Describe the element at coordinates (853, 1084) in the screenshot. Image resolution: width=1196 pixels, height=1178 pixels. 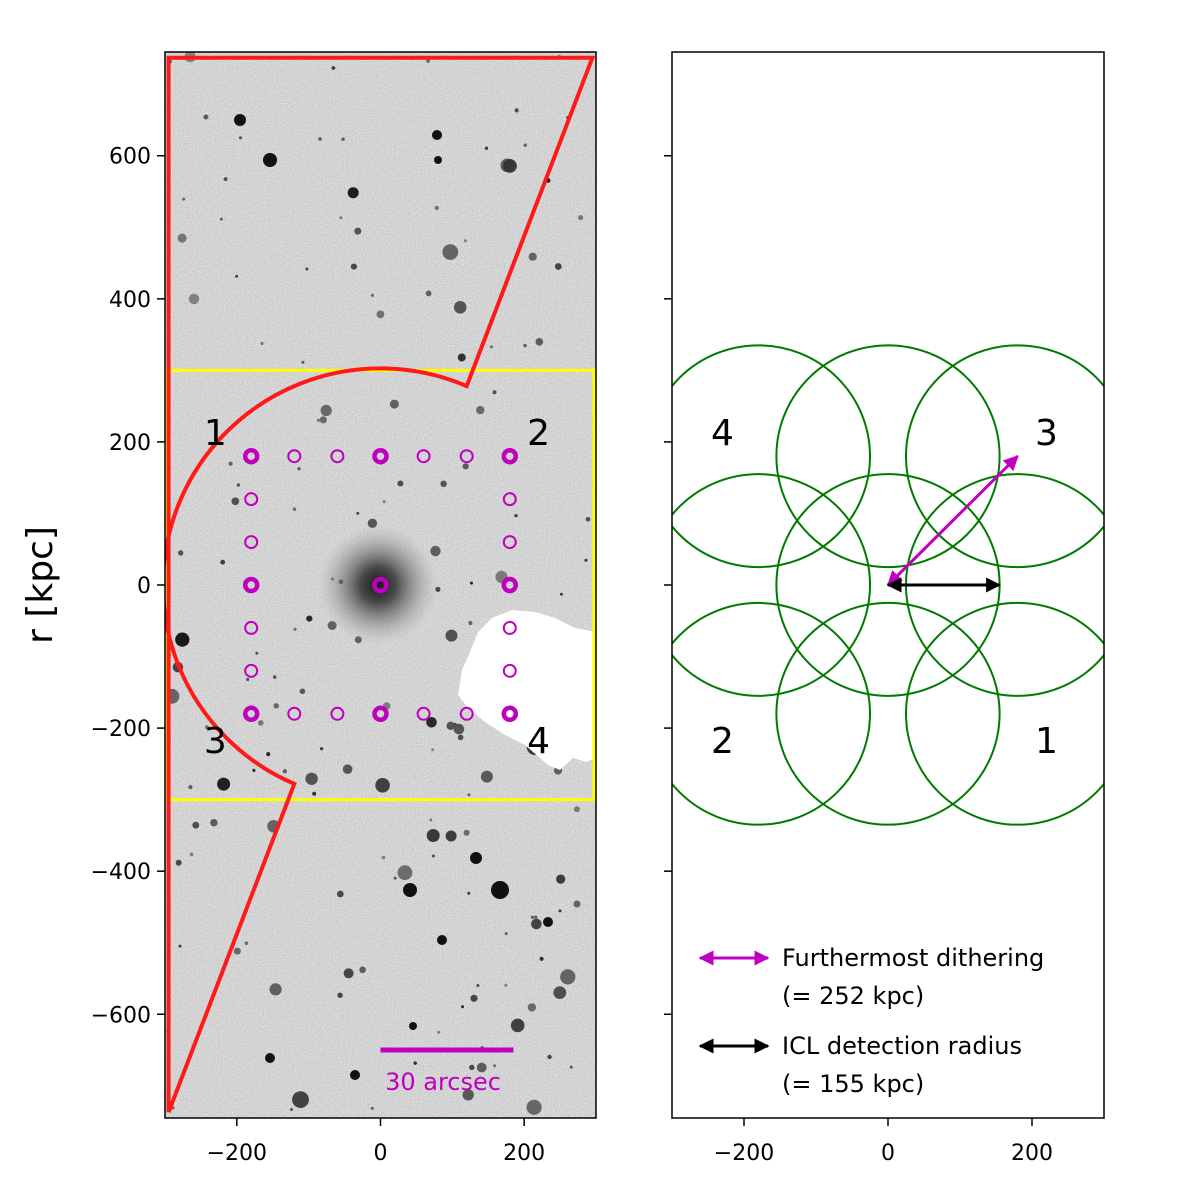
I see `legend-item-2-line2: (= 155 kpc)` at that location.